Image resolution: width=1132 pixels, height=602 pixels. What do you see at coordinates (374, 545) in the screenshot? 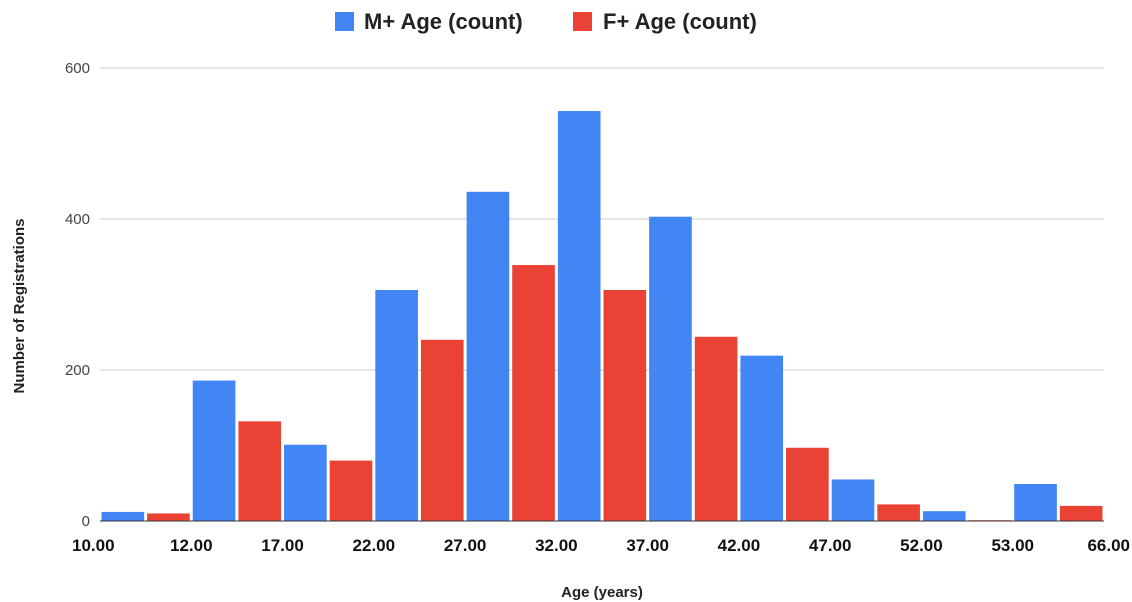
I see `x-tick-label: 22.00` at bounding box center [374, 545].